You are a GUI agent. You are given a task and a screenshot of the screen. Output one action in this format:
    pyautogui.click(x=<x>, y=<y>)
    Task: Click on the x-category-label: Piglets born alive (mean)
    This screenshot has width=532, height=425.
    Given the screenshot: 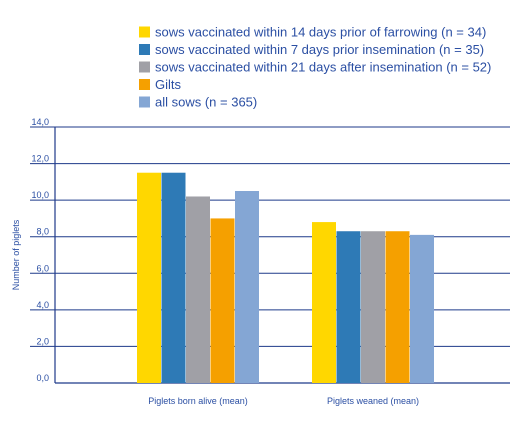 What is the action you would take?
    pyautogui.click(x=198, y=401)
    